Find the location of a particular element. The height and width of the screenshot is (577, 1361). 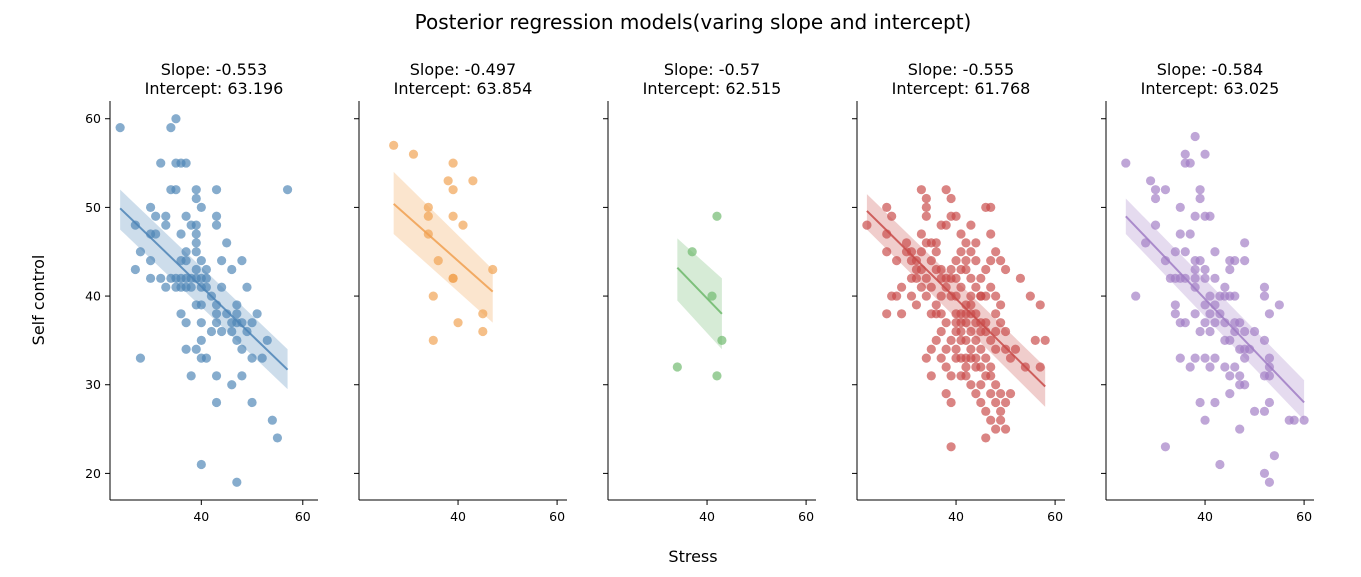

panel-title-line: Intercept: 61.768 is located at coordinates (961, 88).